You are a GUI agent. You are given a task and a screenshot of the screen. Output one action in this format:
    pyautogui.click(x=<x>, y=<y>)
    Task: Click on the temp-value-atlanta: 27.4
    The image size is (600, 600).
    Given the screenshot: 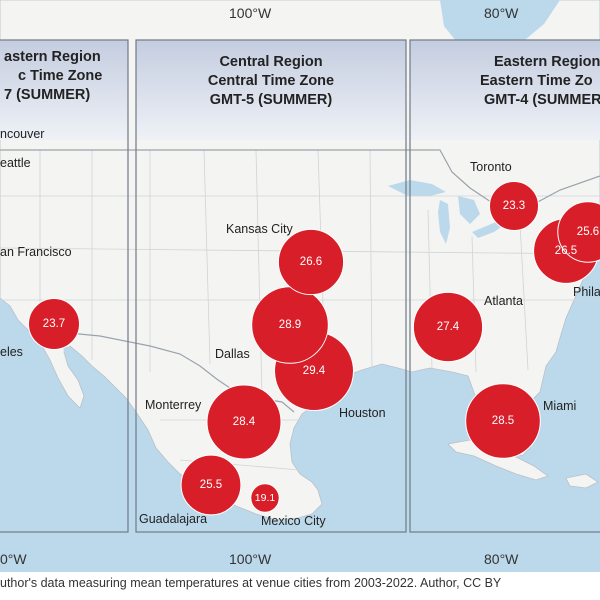 What is the action you would take?
    pyautogui.click(x=448, y=327)
    